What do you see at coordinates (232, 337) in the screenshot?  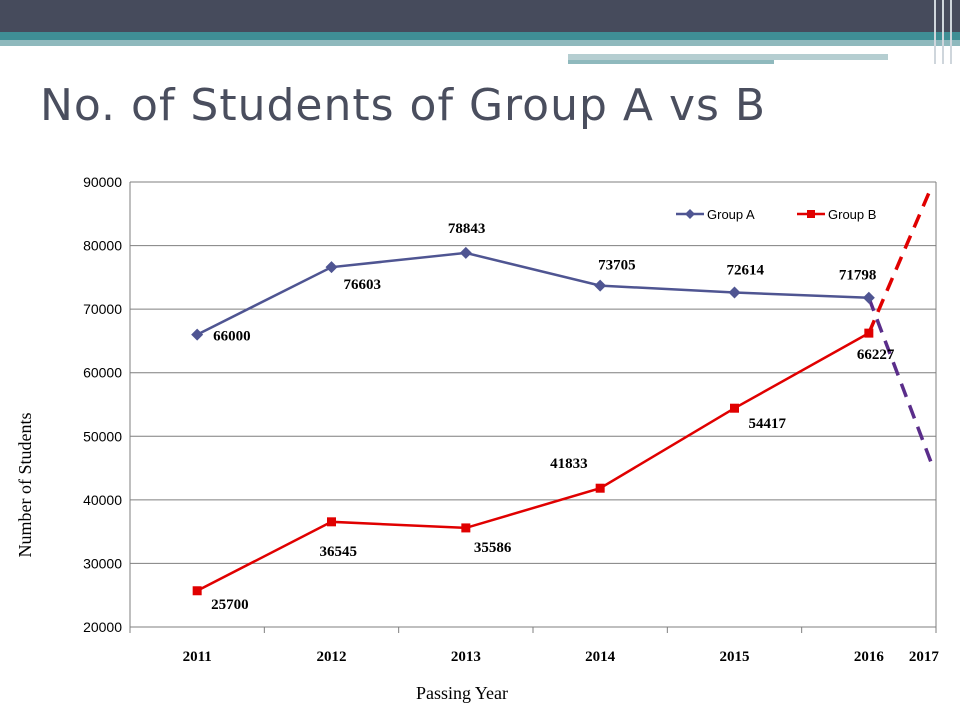 I see `data-label-group-a-2011: 66000` at bounding box center [232, 337].